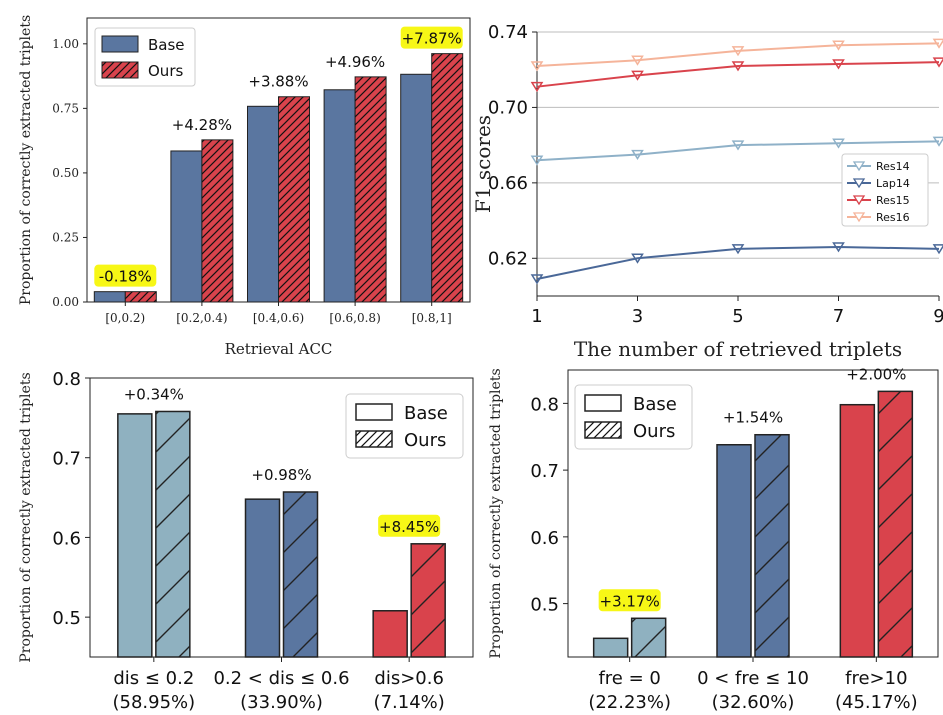  What do you see at coordinates (409, 678) in the screenshot?
I see `plot3-xtick-label: dis>0.6` at bounding box center [409, 678].